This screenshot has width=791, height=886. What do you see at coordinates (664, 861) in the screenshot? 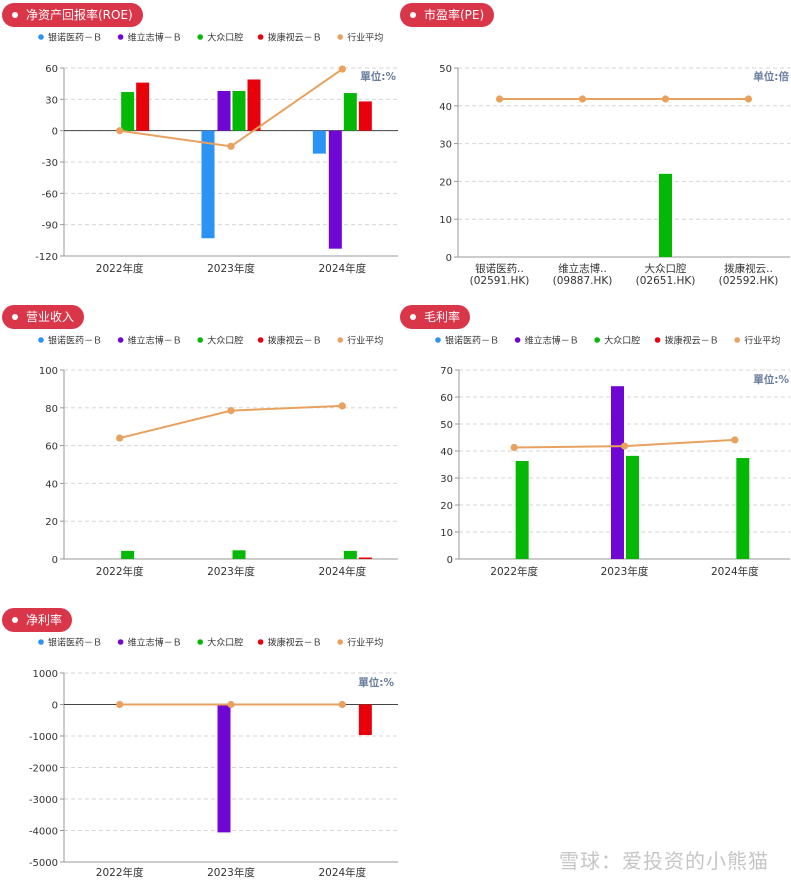
I see `watermark: 雪球：爱投资的小熊猫` at bounding box center [664, 861].